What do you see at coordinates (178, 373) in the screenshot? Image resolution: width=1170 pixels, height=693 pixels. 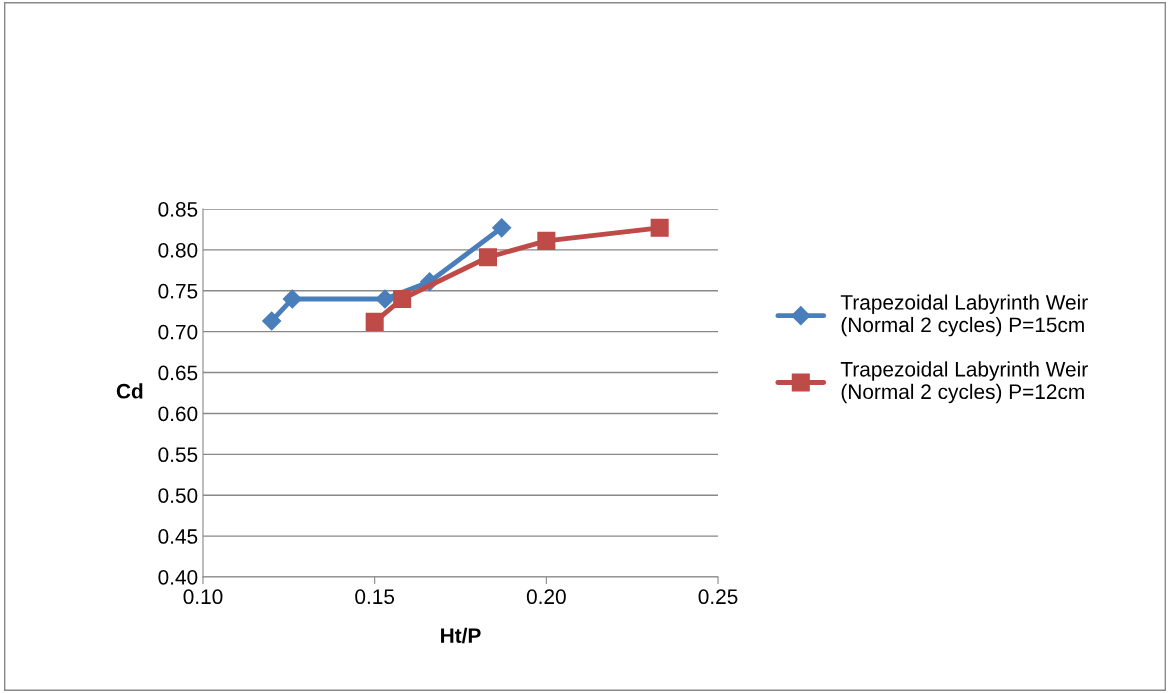 I see `y-tick-label: 0.65` at bounding box center [178, 373].